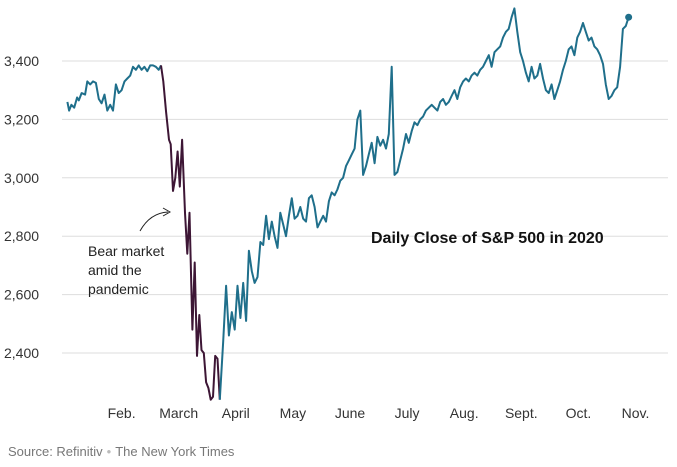 The image size is (677, 467). Describe the element at coordinates (21, 119) in the screenshot. I see `y-tick-label: 3,200` at that location.